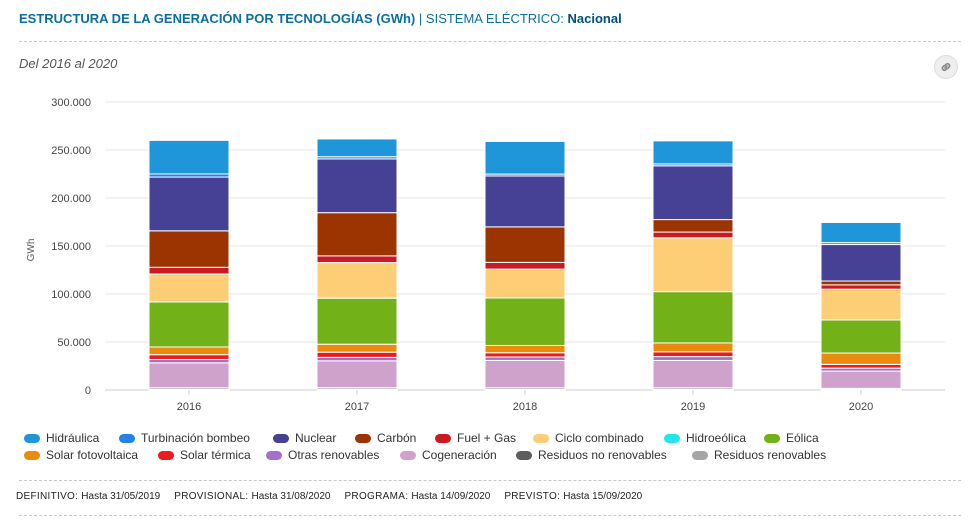 This screenshot has width=979, height=521. Describe the element at coordinates (357, 374) in the screenshot. I see `bar-2017-cogeneración` at that location.